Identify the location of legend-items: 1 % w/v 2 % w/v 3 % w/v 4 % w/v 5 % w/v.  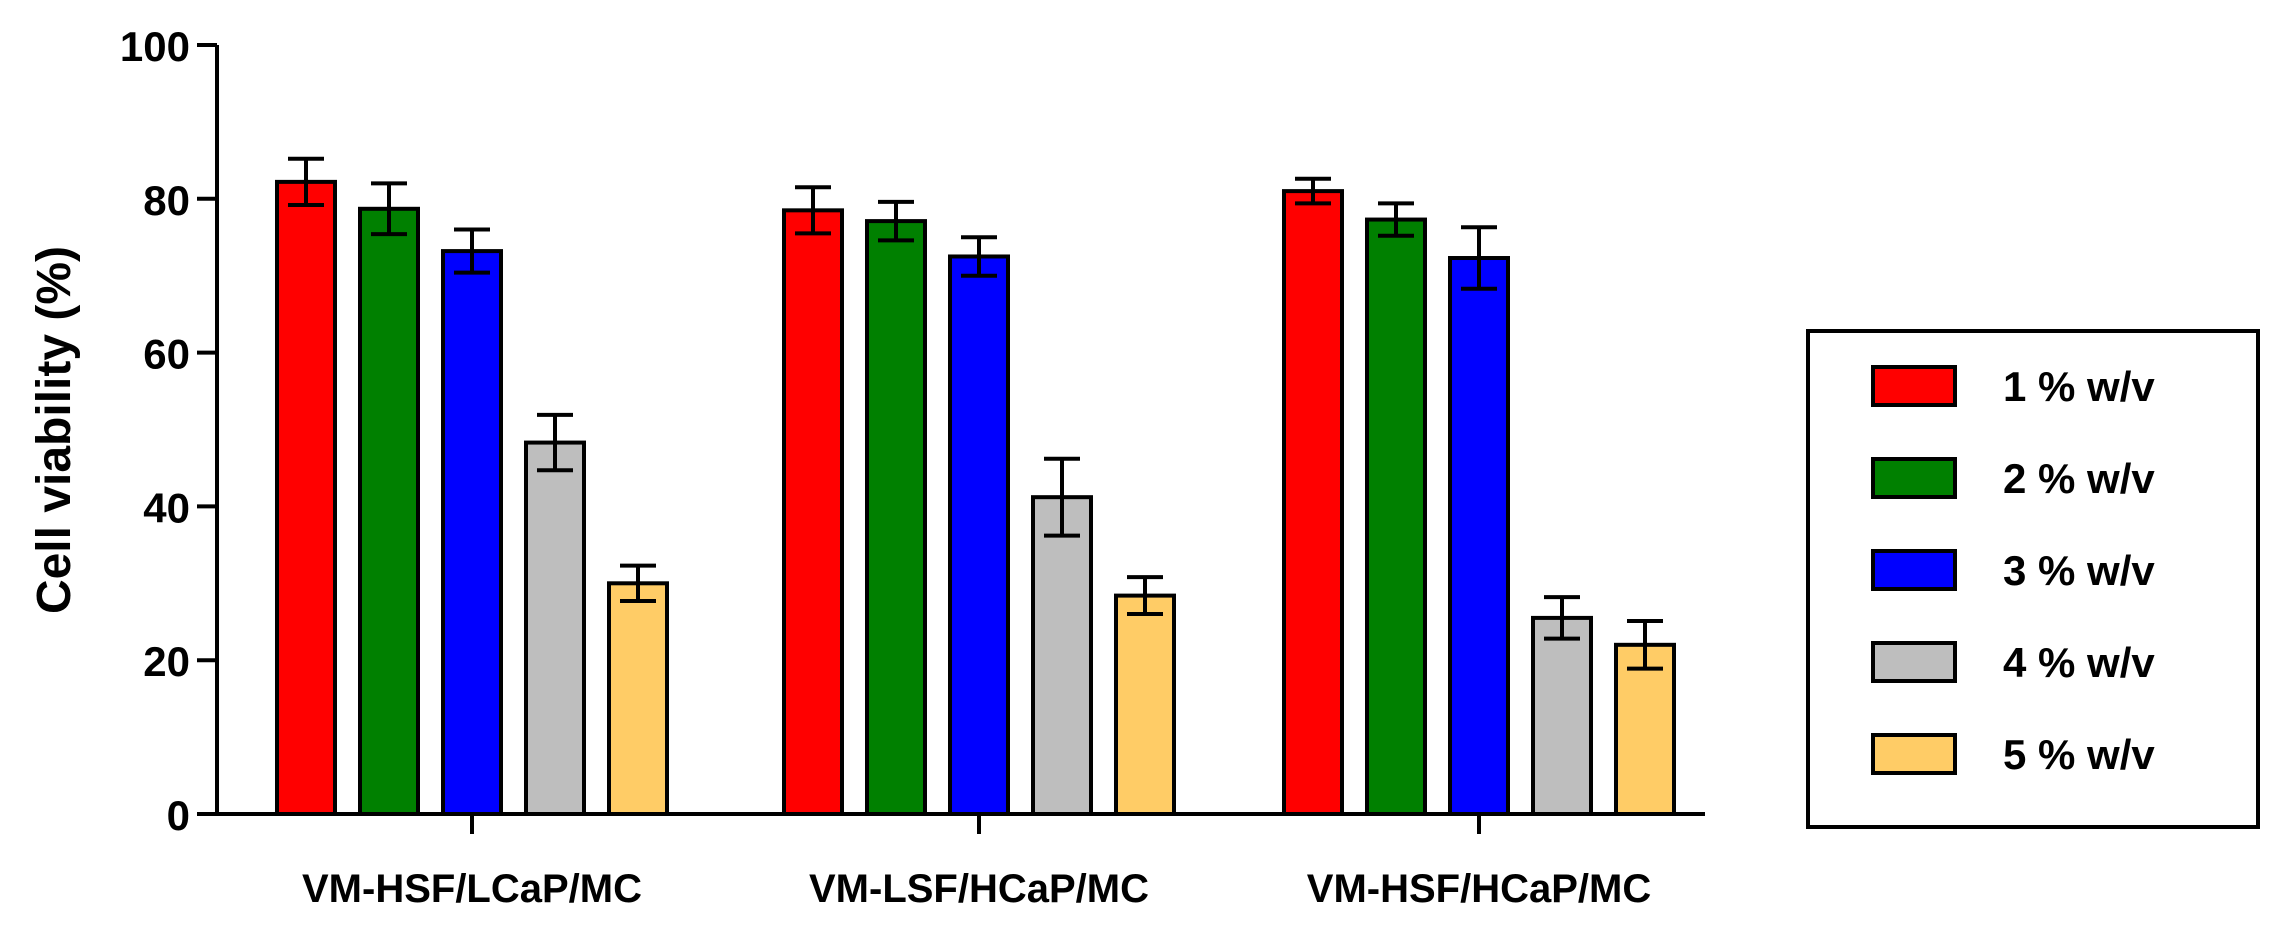
(2013, 570).